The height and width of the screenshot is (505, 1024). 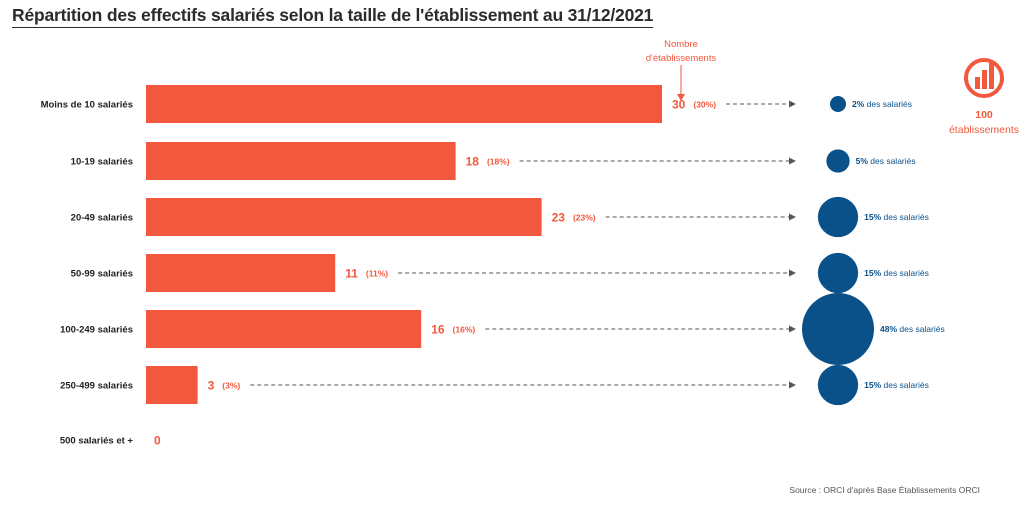 What do you see at coordinates (681, 97) in the screenshot?
I see `annotation-arrow-head` at bounding box center [681, 97].